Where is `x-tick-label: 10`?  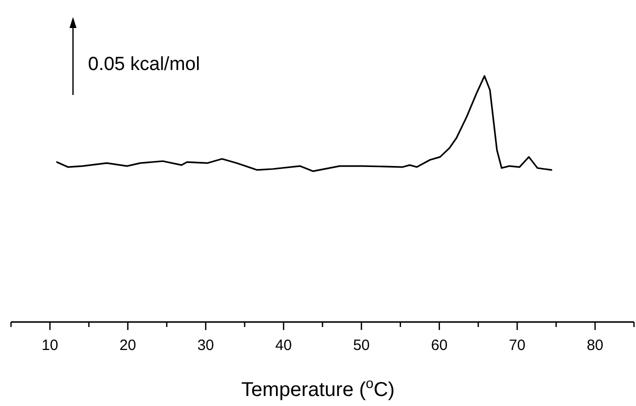 x-tick-label: 10 is located at coordinates (50, 345).